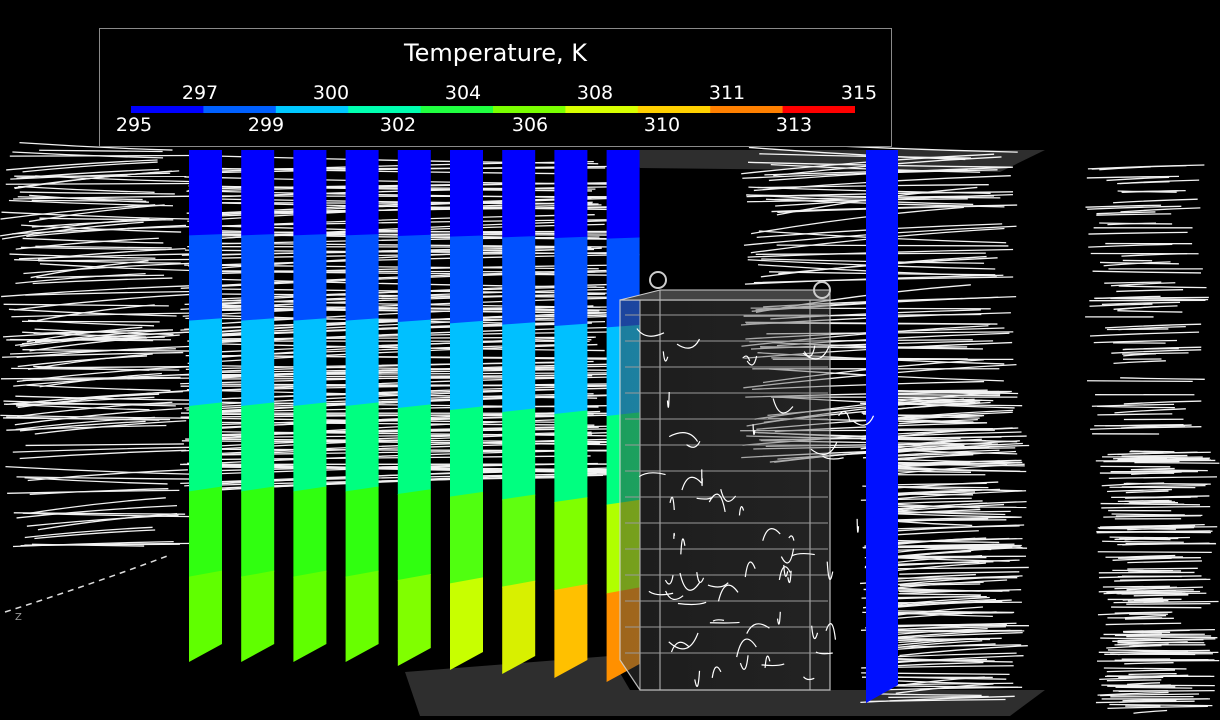  I want to click on legend-tick-label: 304, so click(463, 93).